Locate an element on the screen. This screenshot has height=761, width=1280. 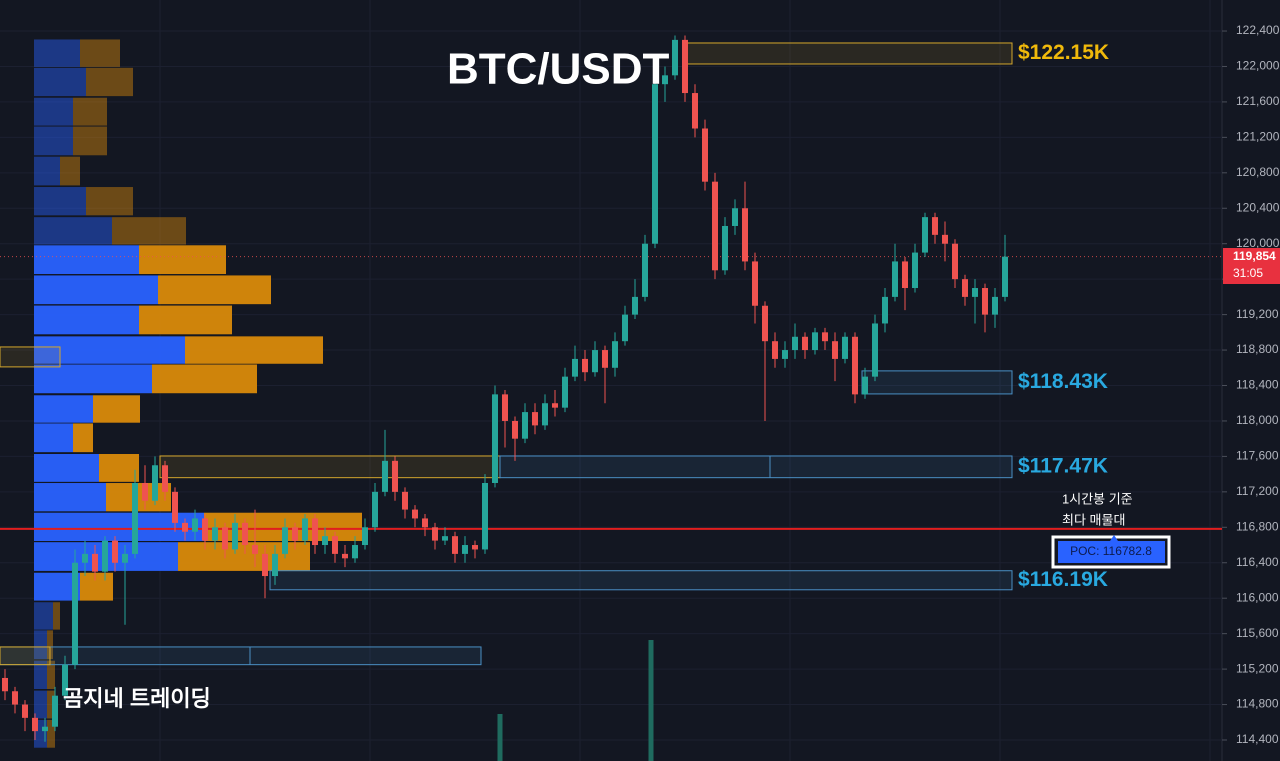
price-tag is located at coordinates (1251, 266).